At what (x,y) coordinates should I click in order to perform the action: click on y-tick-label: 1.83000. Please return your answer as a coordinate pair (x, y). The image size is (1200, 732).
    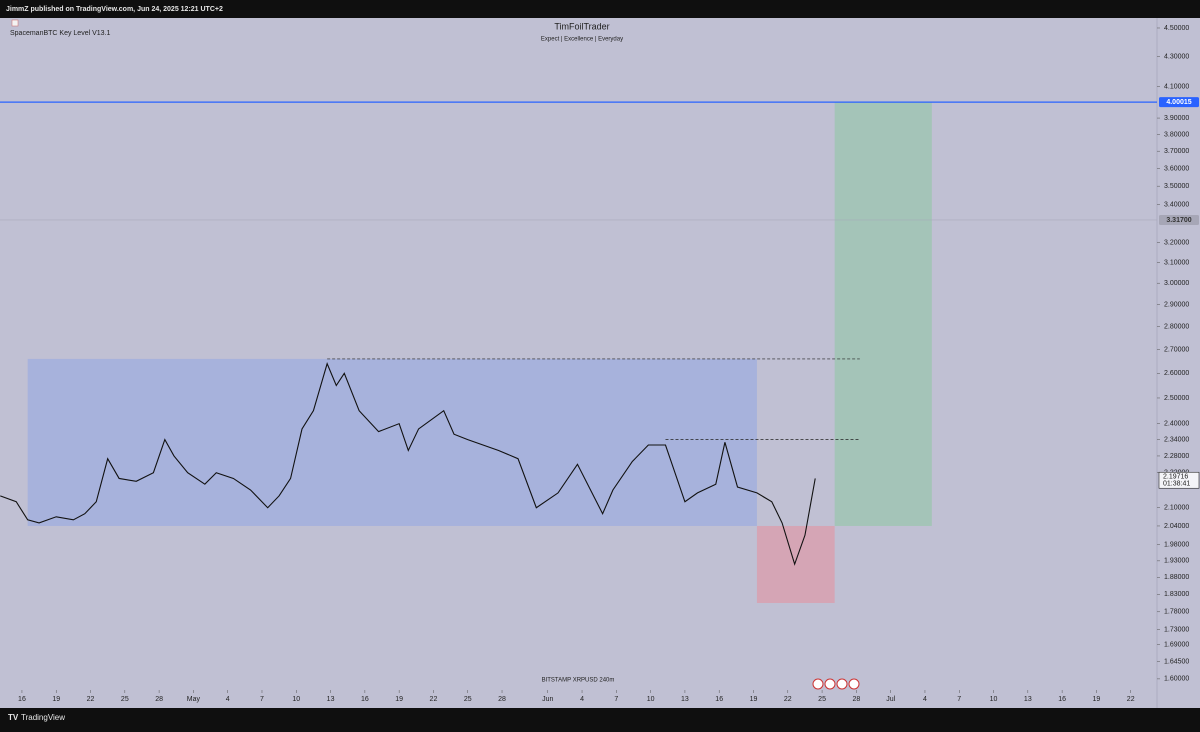
    Looking at the image, I should click on (1176, 594).